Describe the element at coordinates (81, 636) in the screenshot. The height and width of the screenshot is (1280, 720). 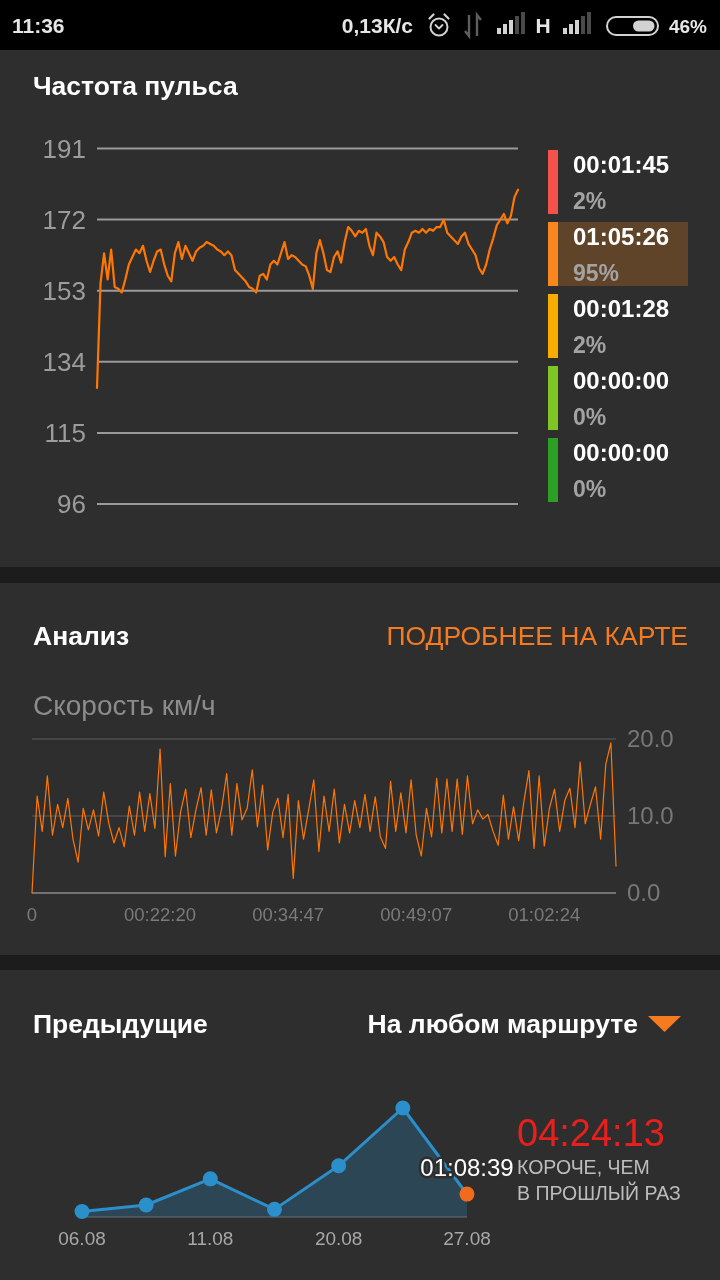
I see `chart-title: Анализ` at that location.